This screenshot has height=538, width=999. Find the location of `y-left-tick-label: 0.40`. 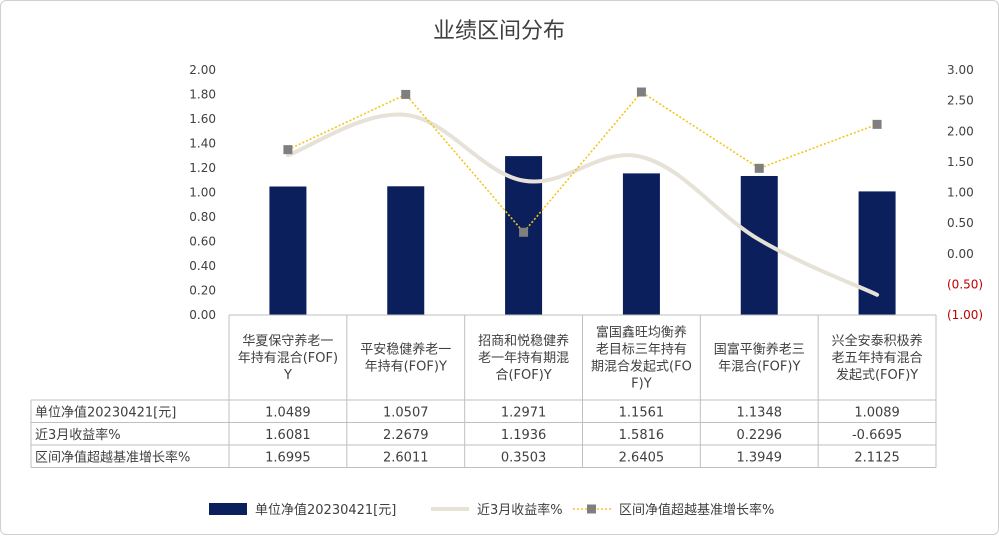

y-left-tick-label: 0.40 is located at coordinates (202, 266).